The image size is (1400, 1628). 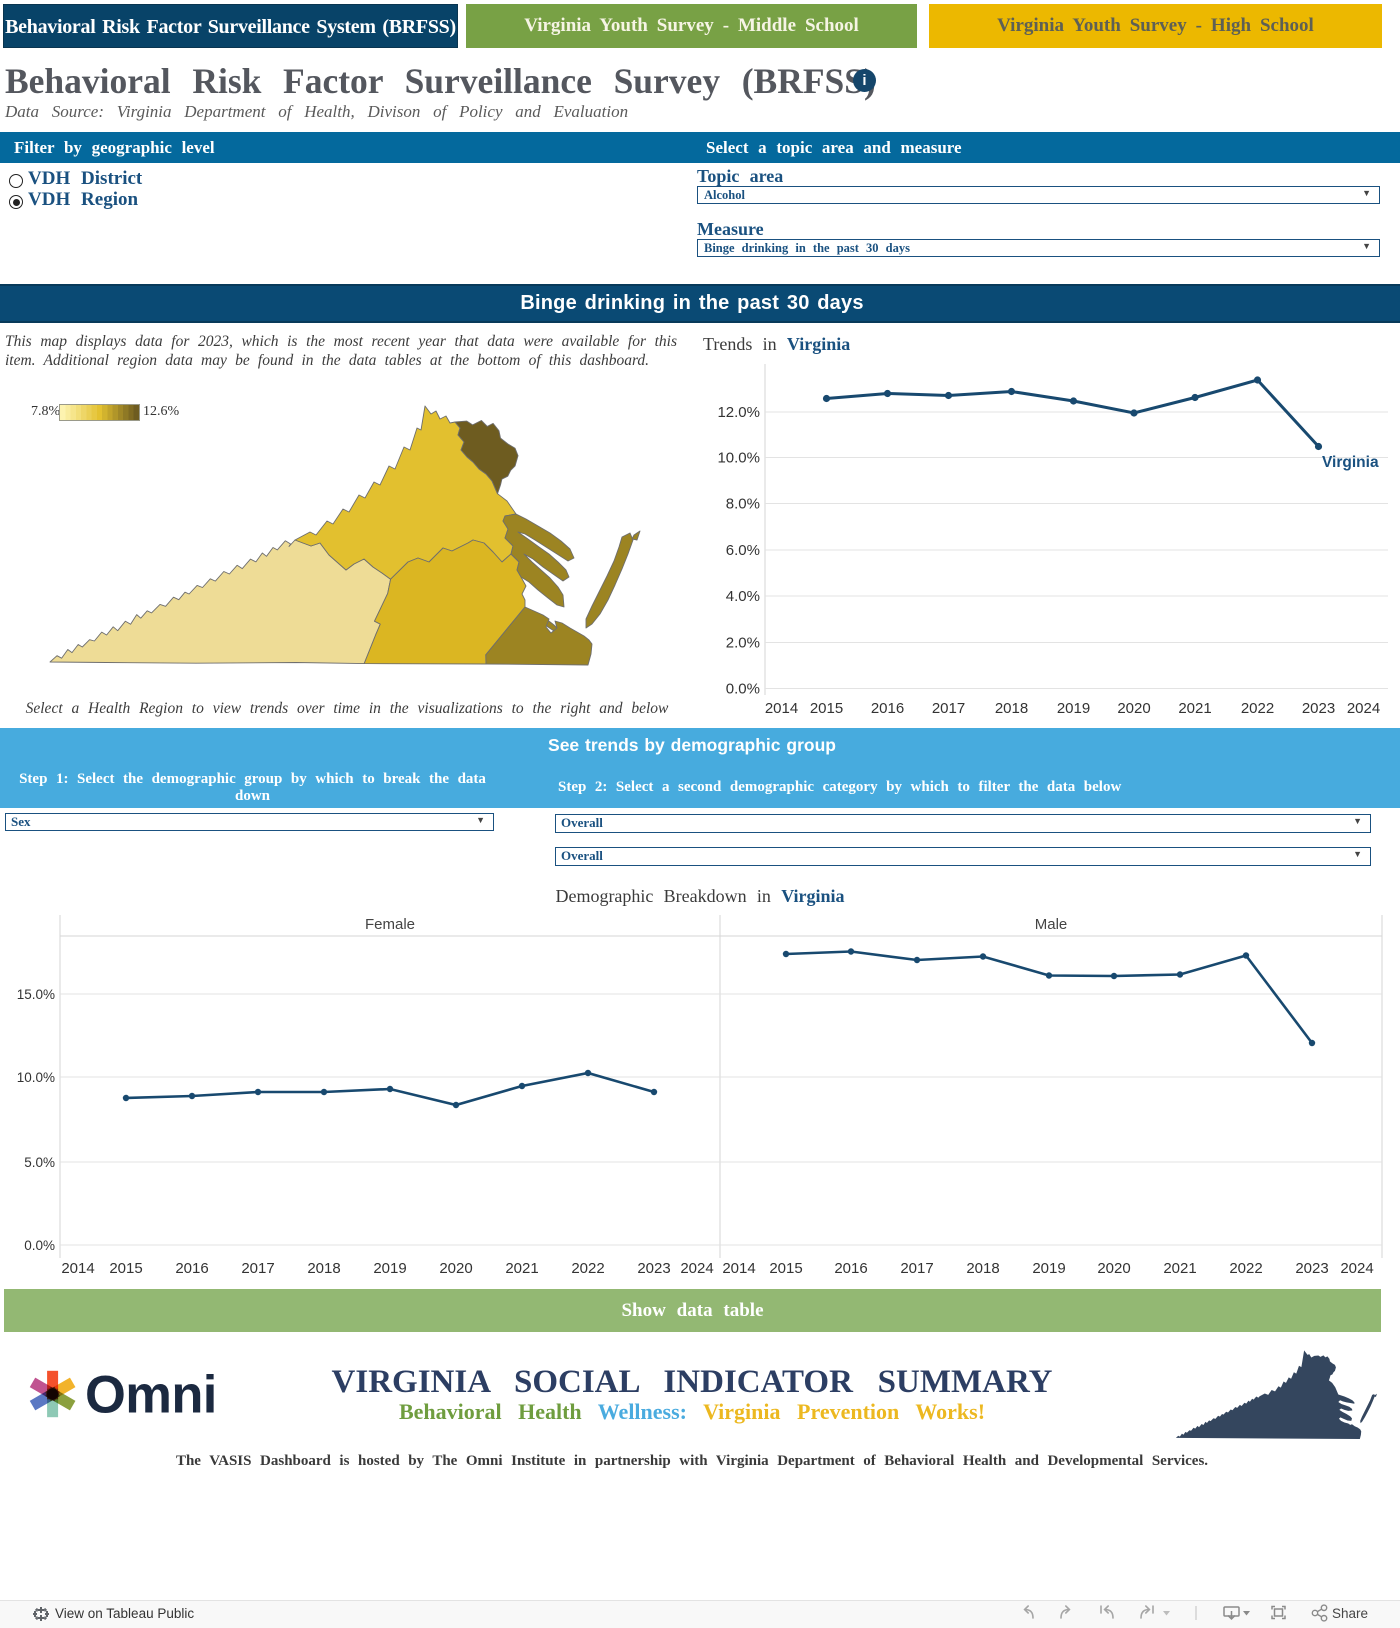 What do you see at coordinates (743, 643) in the screenshot?
I see `svg-text: 2.0%` at bounding box center [743, 643].